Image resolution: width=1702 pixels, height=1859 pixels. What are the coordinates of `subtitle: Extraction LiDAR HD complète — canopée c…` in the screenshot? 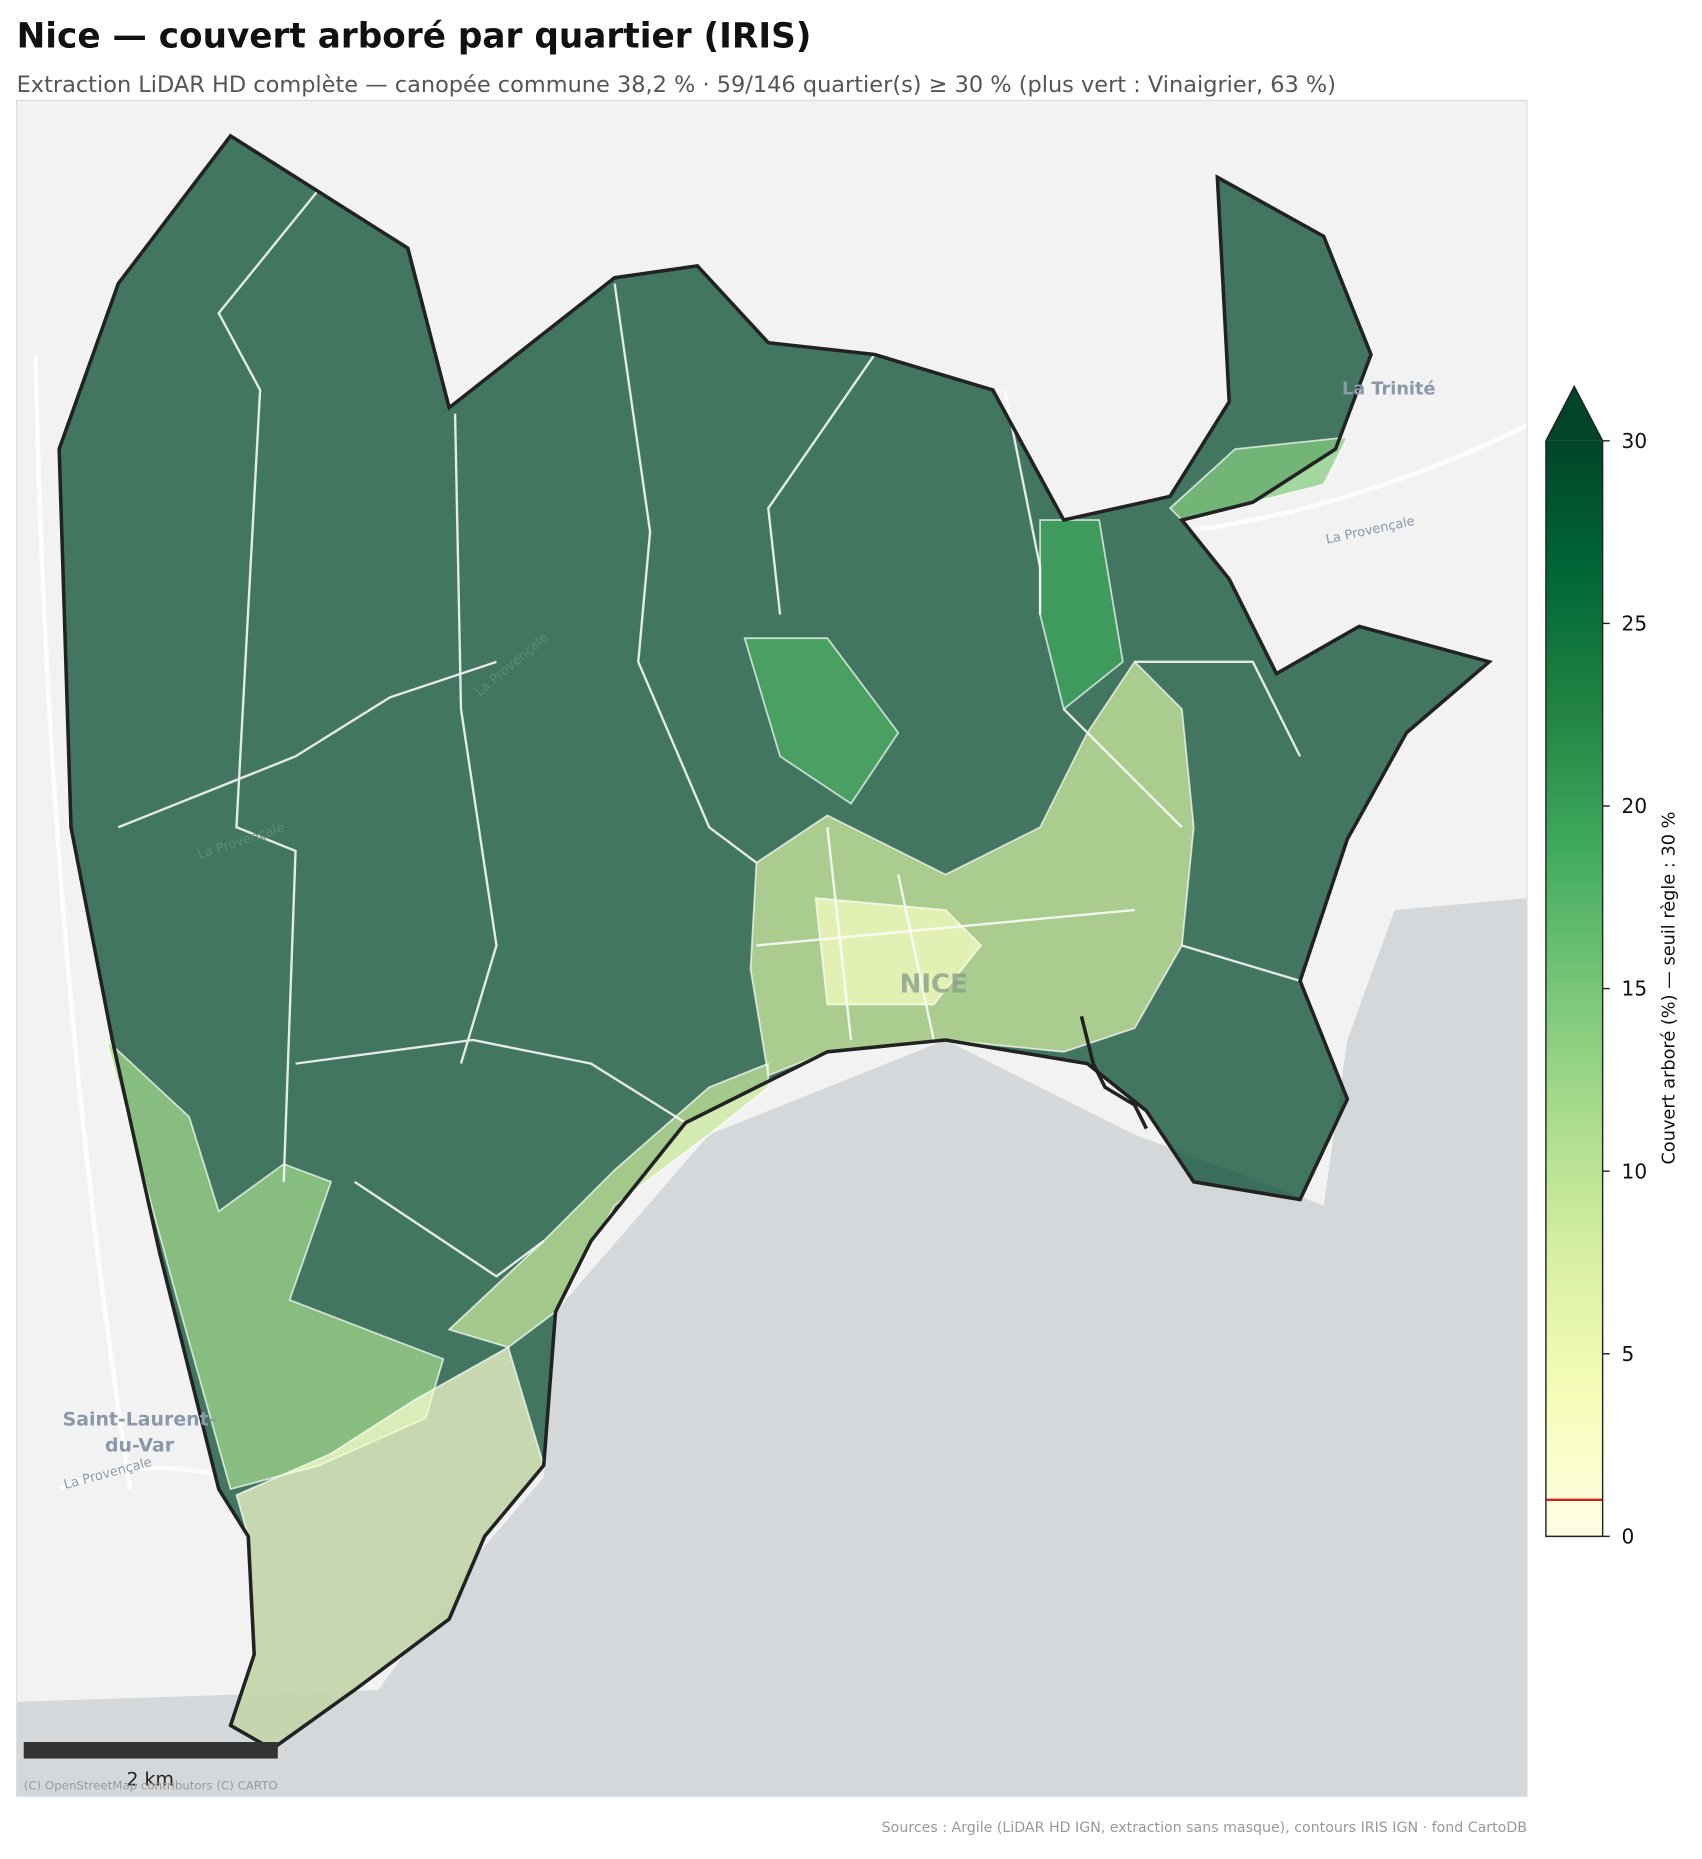 It's located at (676, 85).